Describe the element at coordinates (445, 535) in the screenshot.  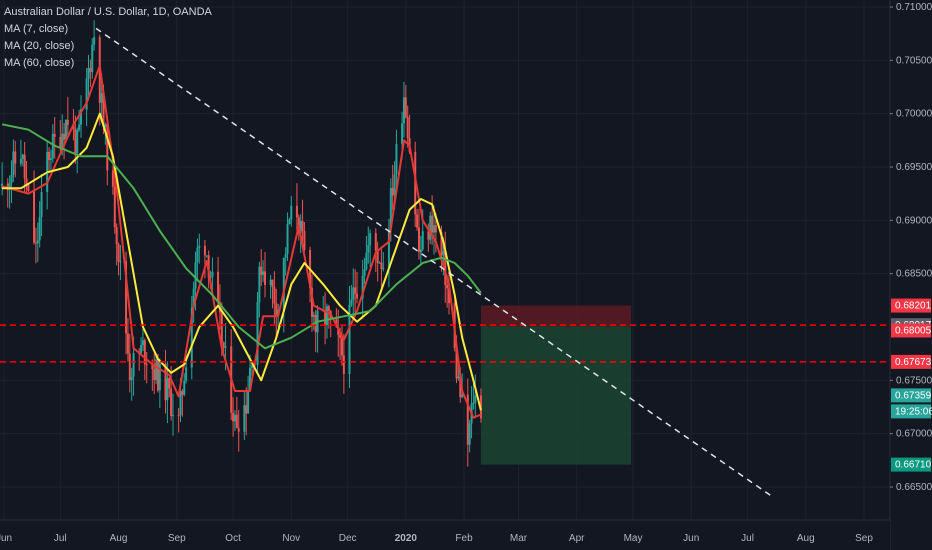
I see `time-scale` at that location.